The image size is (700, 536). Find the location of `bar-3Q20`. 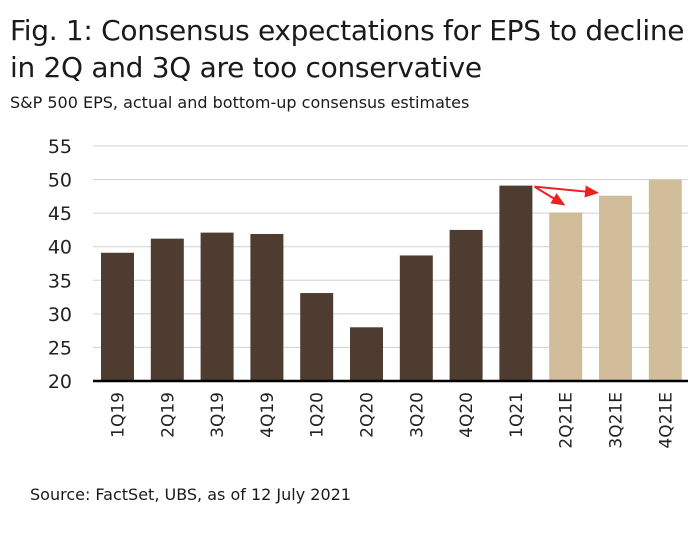

bar-3Q20 is located at coordinates (416, 318).